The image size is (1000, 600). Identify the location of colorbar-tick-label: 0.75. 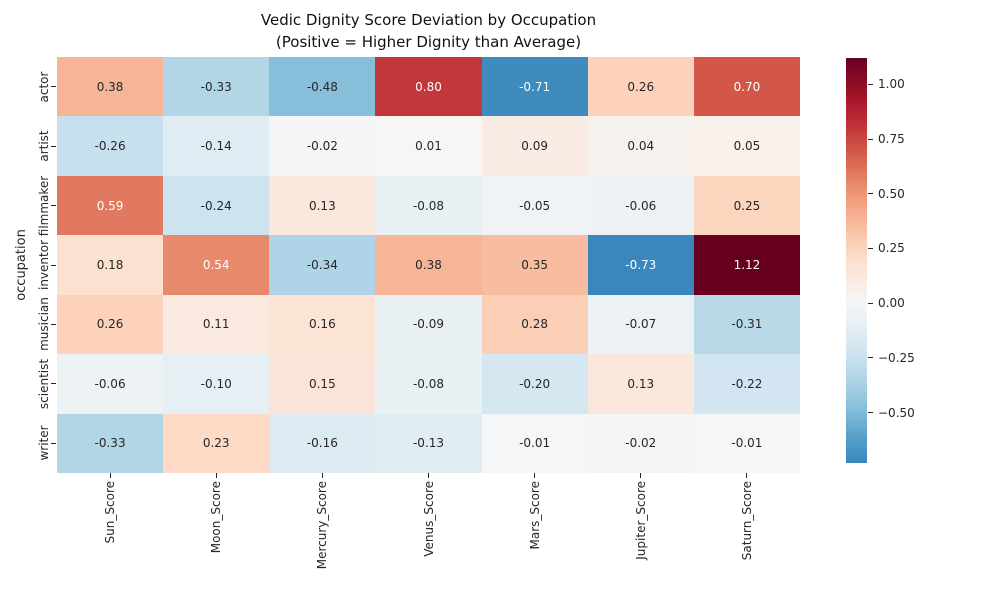
(891, 139).